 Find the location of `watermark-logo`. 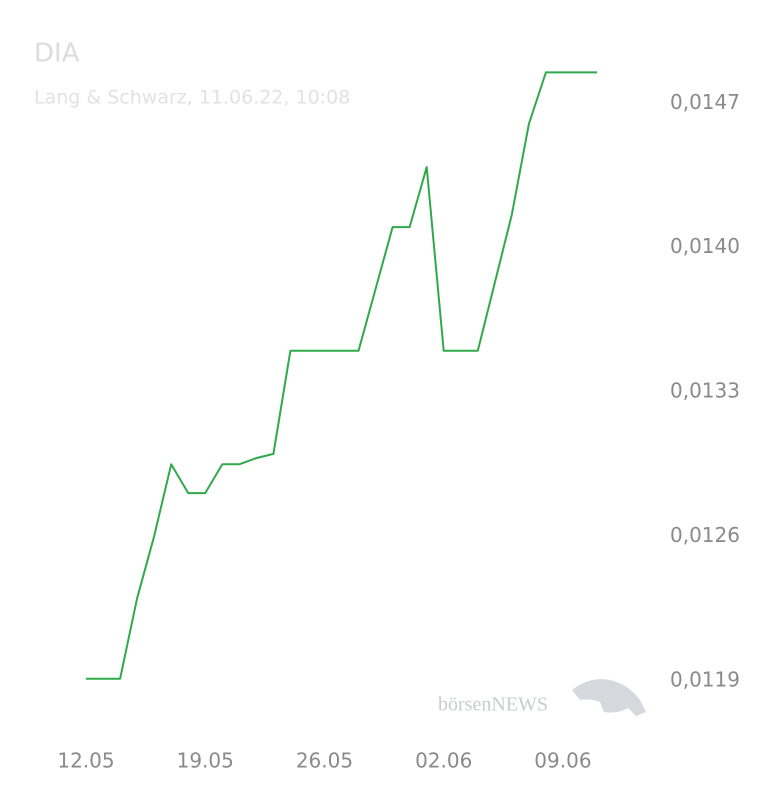

watermark-logo is located at coordinates (609, 697).